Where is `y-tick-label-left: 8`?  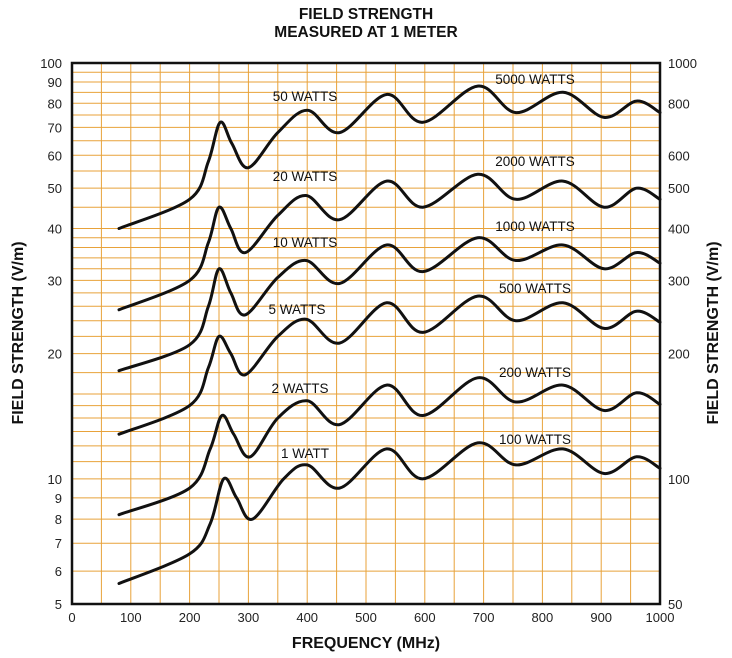
y-tick-label-left: 8 is located at coordinates (58, 519).